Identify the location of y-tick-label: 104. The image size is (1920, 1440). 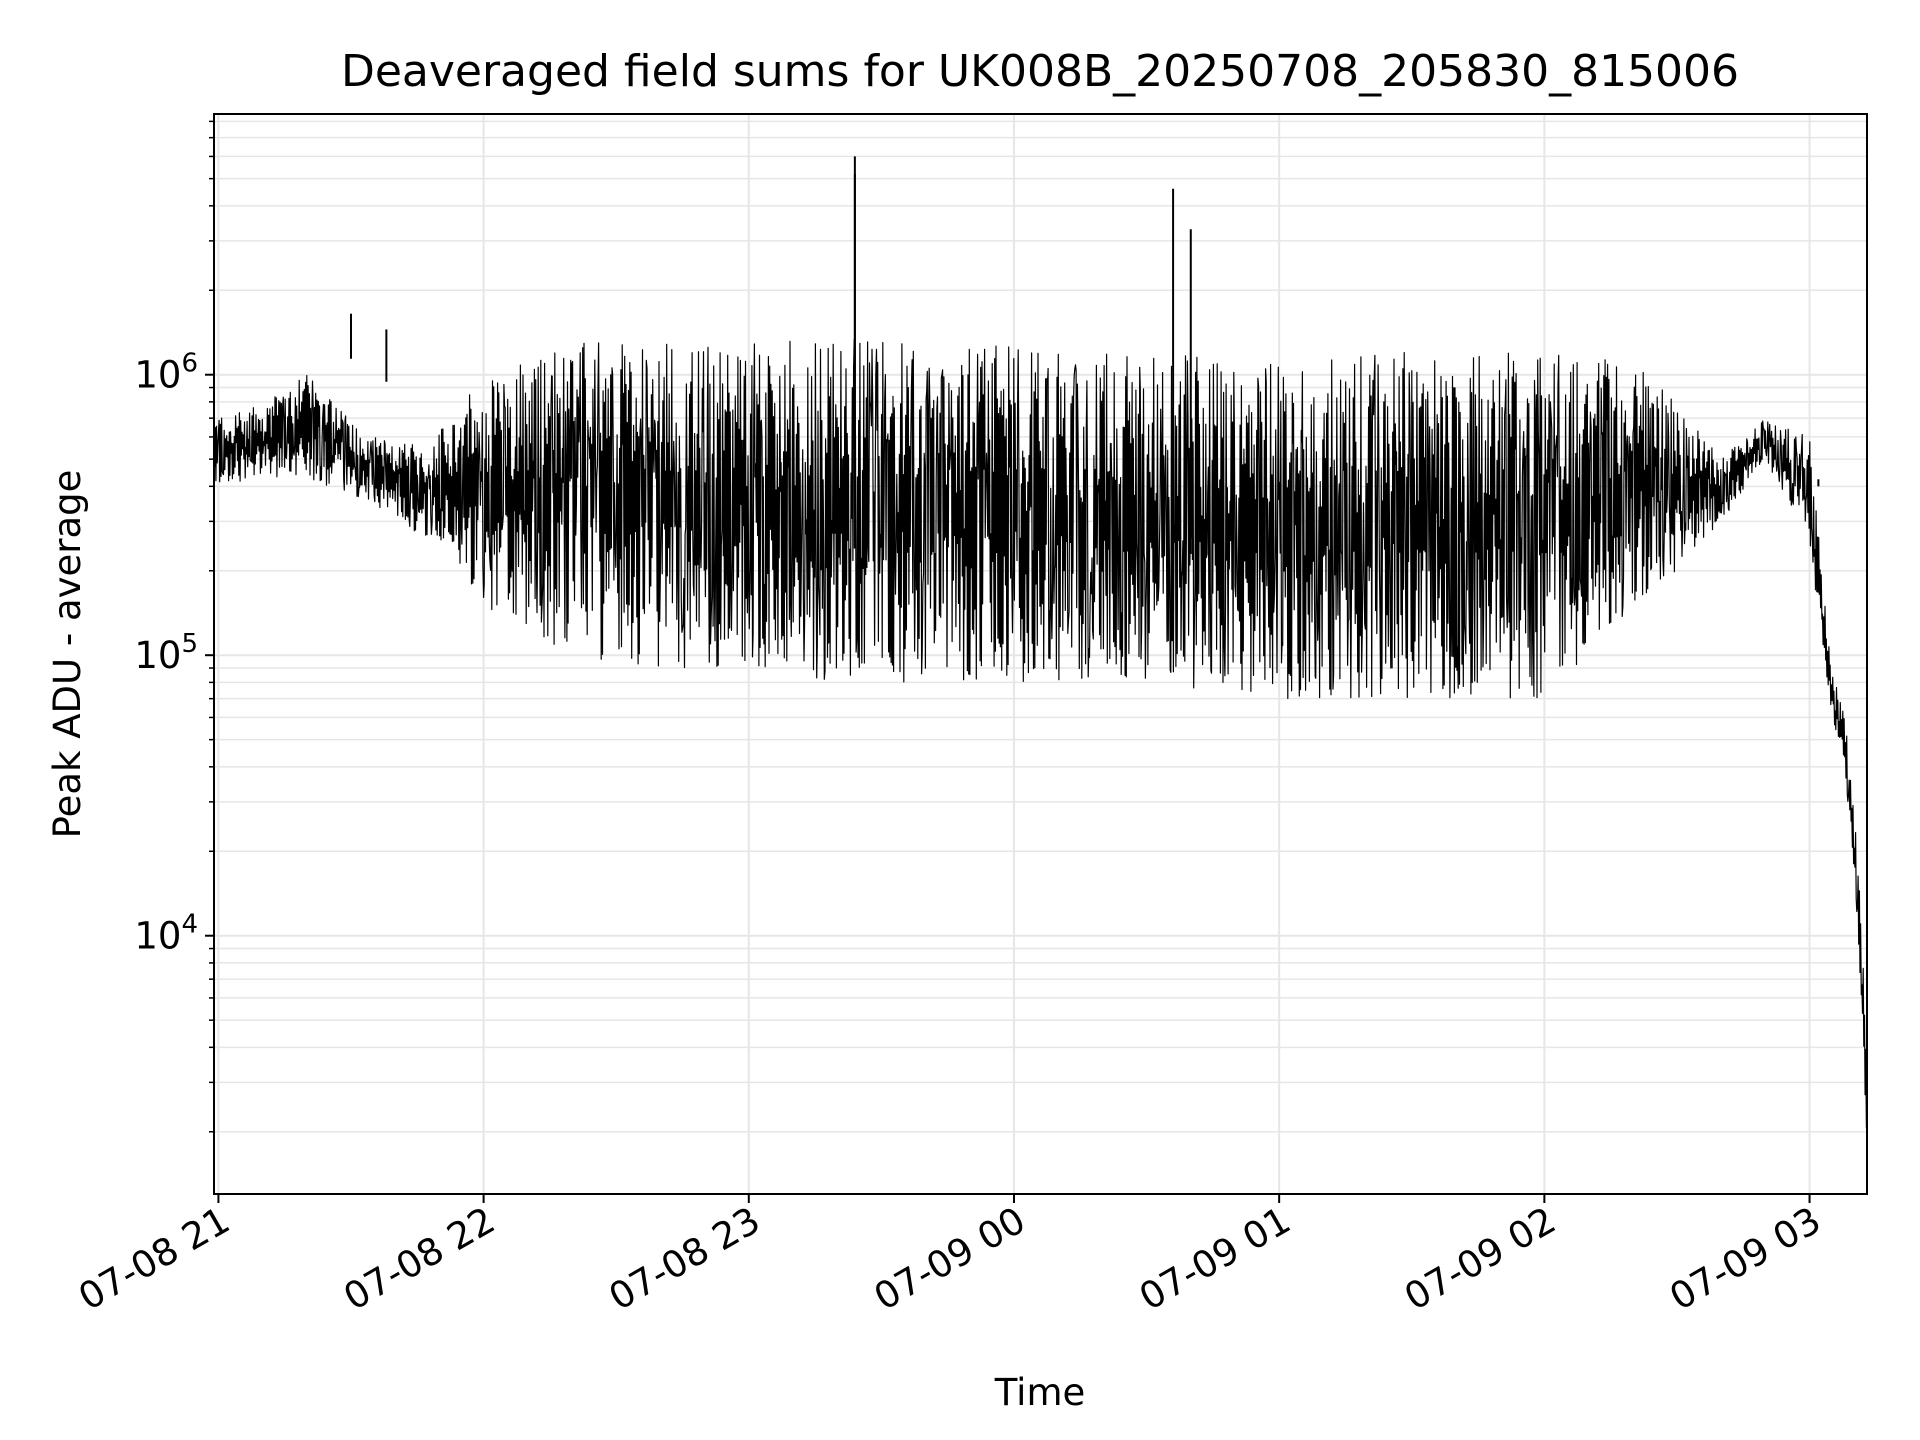
(166, 934).